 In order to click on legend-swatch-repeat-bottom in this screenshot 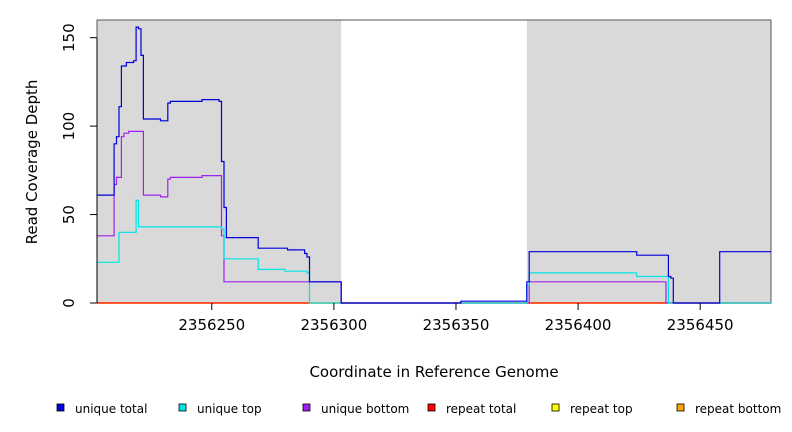, I will do `click(680, 407)`.